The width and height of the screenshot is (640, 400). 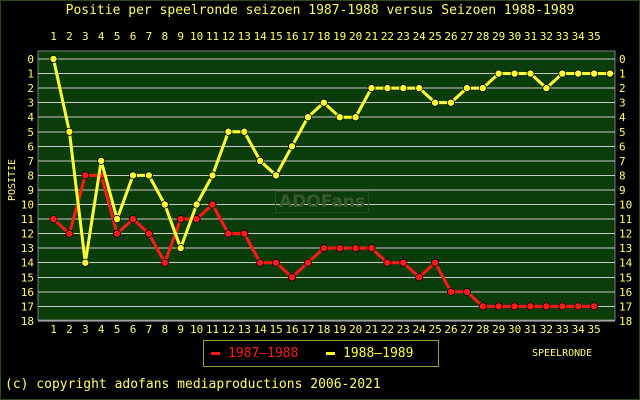 I want to click on y-tick-label-left: 13, so click(x=27, y=248).